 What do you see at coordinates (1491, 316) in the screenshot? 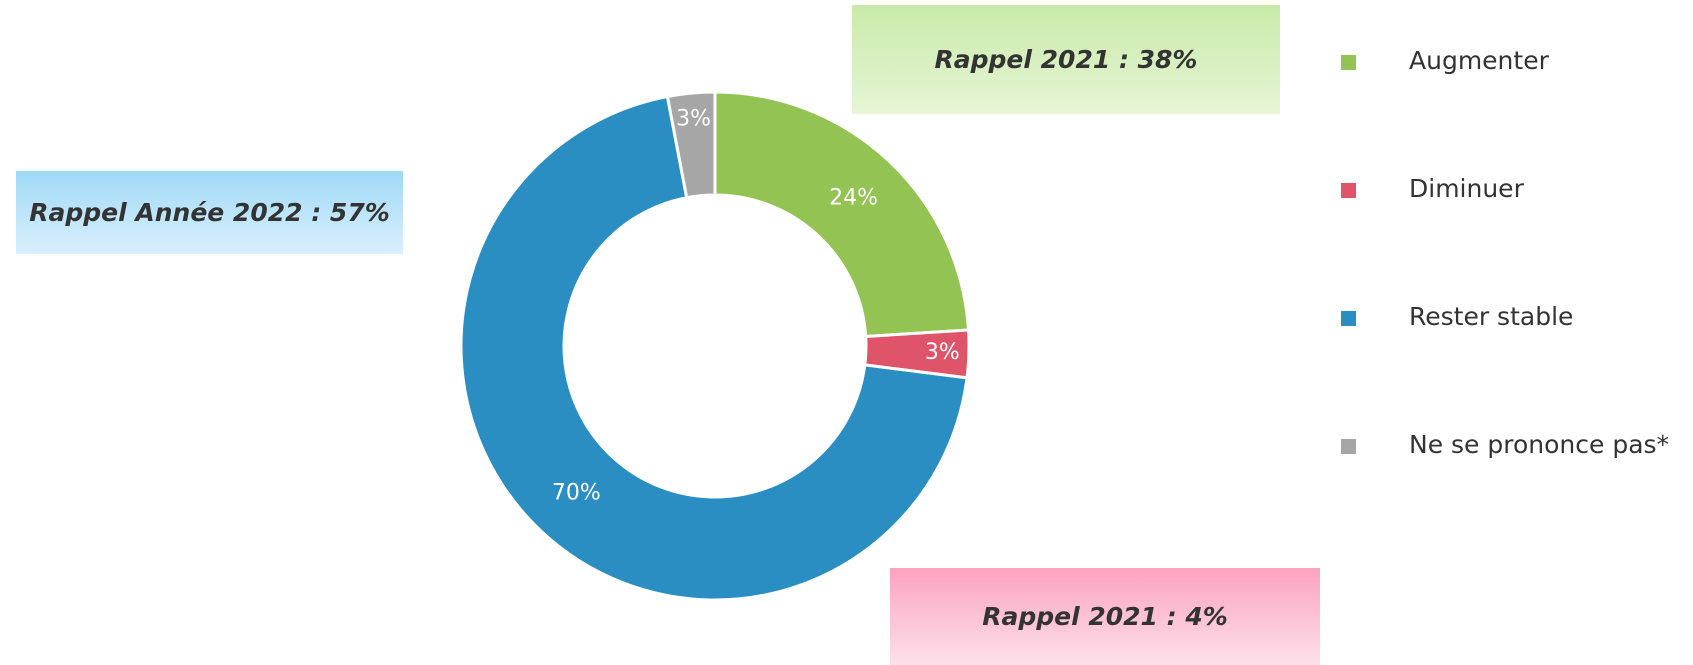
I see `legend-label: Rester stable` at bounding box center [1491, 316].